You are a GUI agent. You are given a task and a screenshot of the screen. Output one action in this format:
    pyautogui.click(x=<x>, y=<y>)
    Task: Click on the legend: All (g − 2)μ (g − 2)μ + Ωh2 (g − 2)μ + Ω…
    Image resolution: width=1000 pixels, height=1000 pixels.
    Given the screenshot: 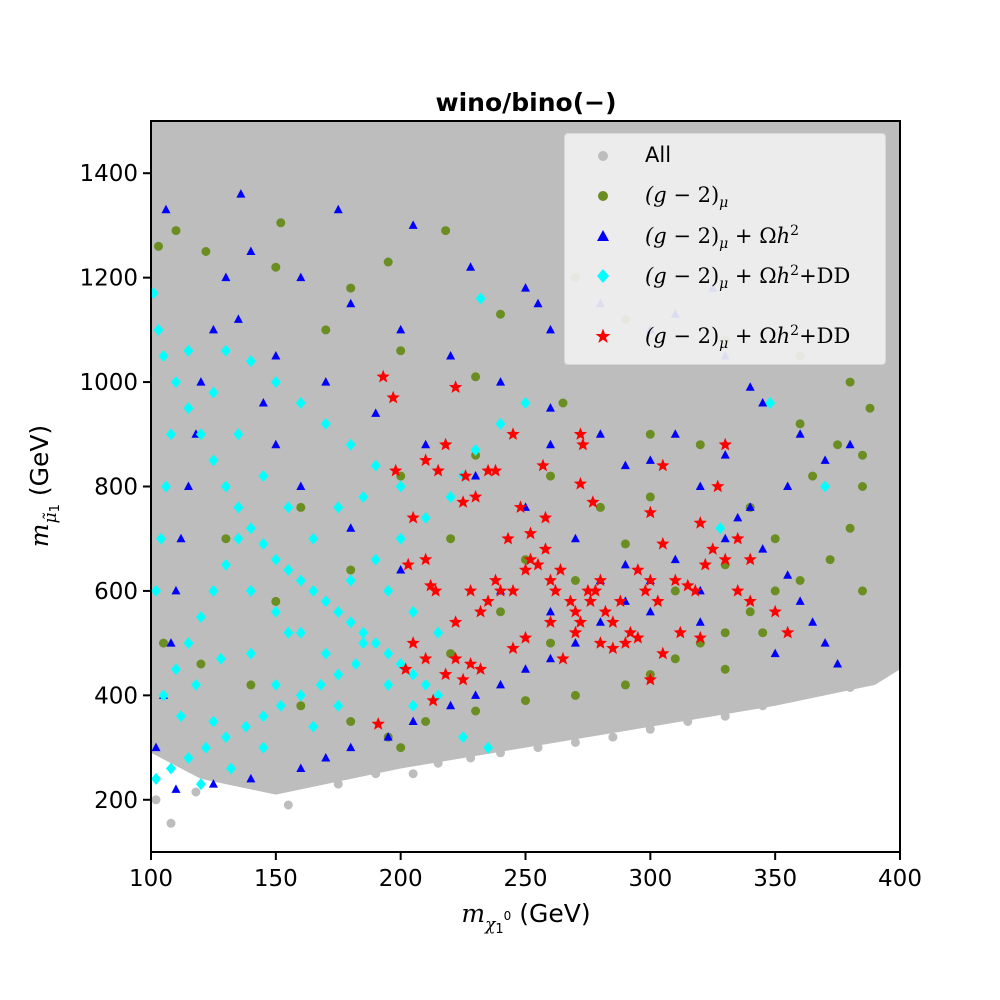 What is the action you would take?
    pyautogui.click(x=725, y=249)
    